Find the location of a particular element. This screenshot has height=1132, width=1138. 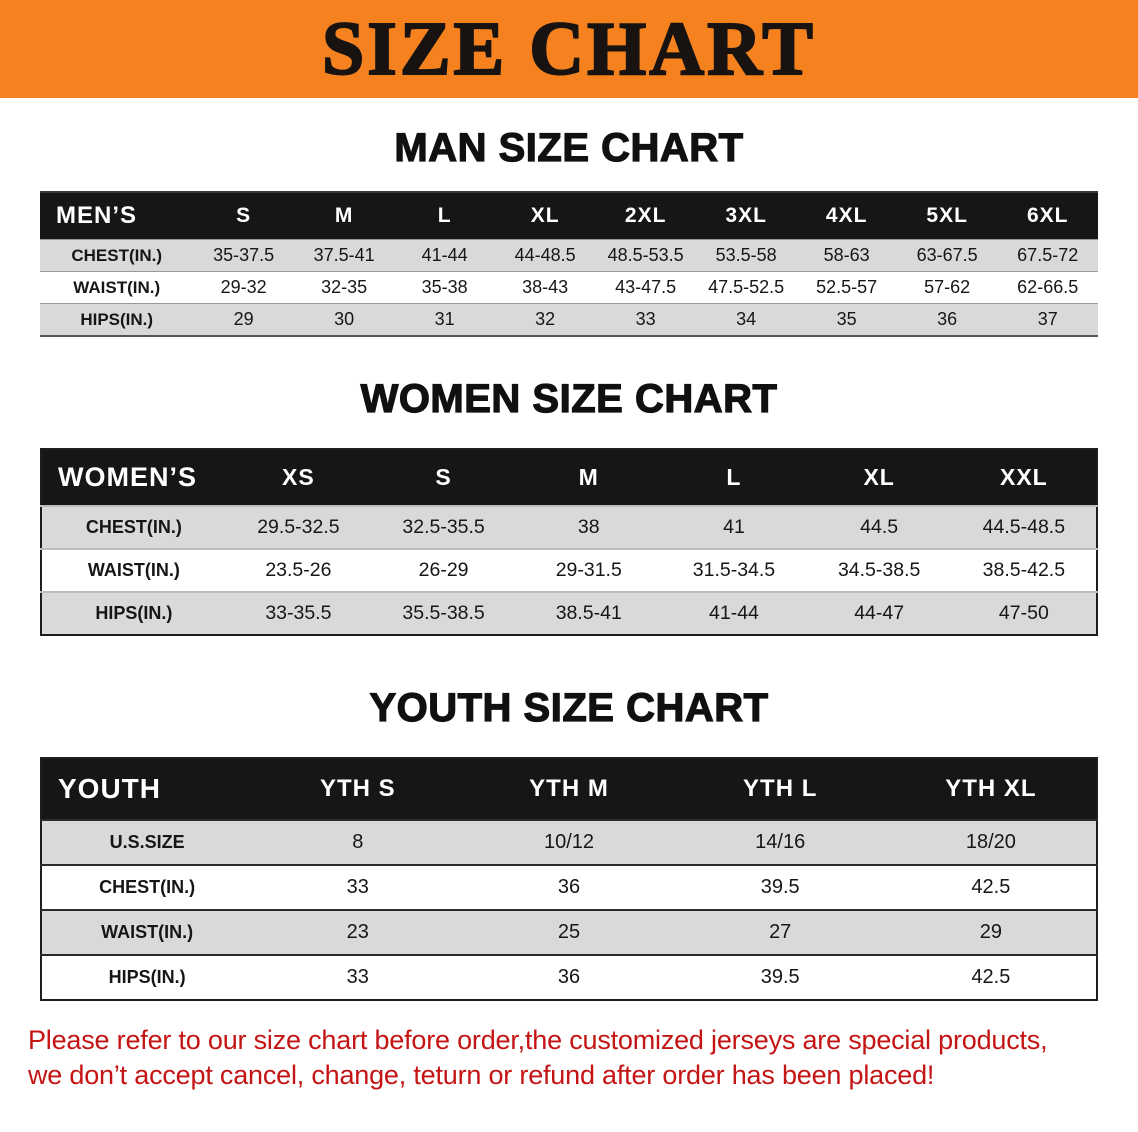

size-value-cell: 43-47.5 is located at coordinates (645, 287).